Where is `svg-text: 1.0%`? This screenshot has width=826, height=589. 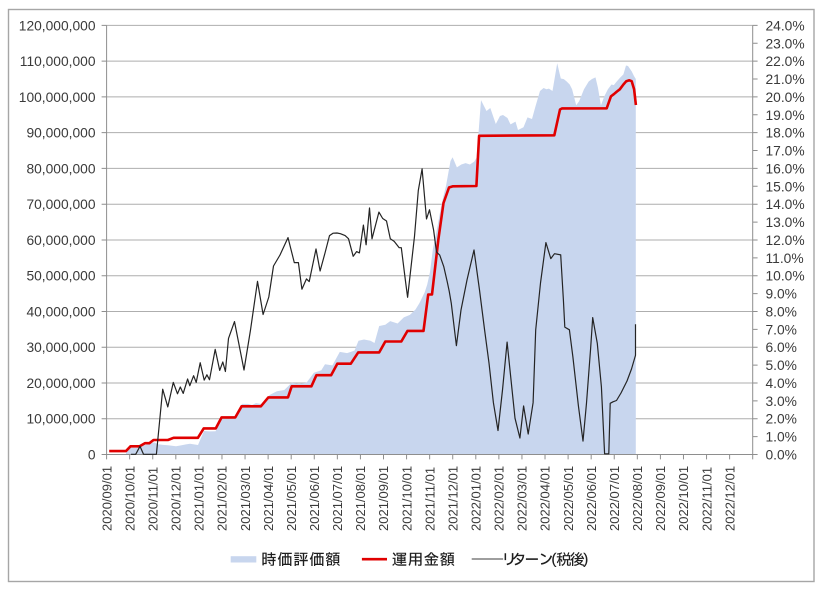
svg-text: 1.0% is located at coordinates (781, 437).